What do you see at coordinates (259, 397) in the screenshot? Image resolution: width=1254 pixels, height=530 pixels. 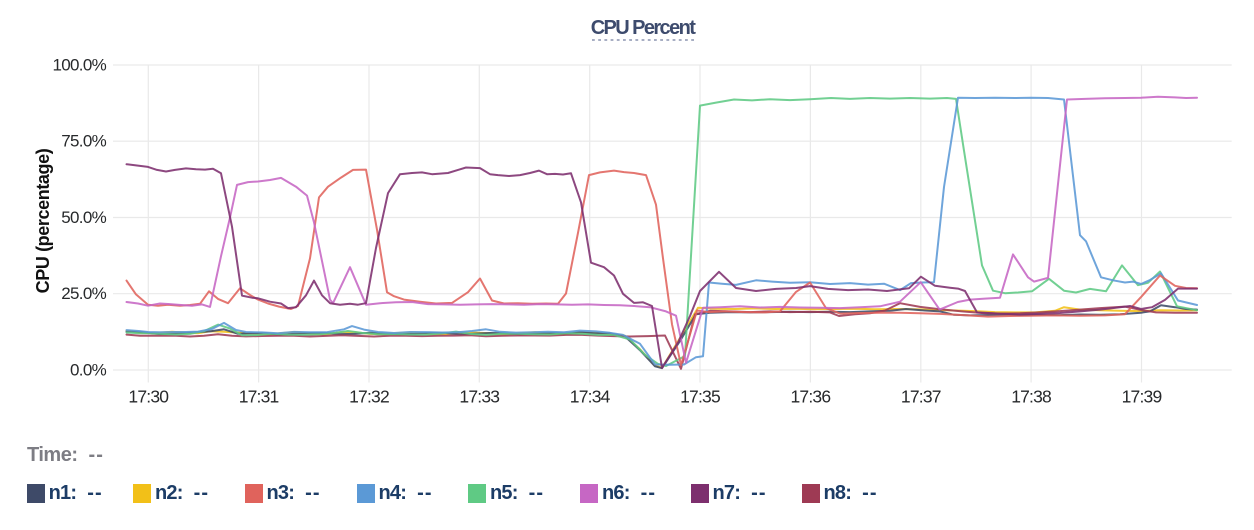 I see `svg-text: 17:31` at bounding box center [259, 397].